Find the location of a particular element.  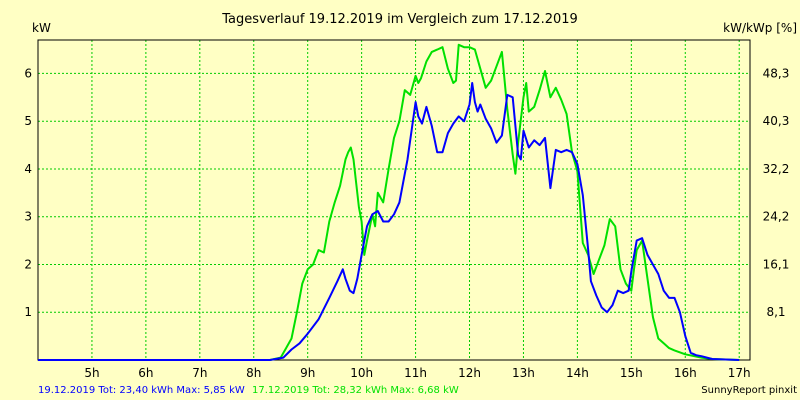

y-axis-right-ticks: 8,1 16,1 24,2 32,2 40,3 48,3 is located at coordinates (776, 192).